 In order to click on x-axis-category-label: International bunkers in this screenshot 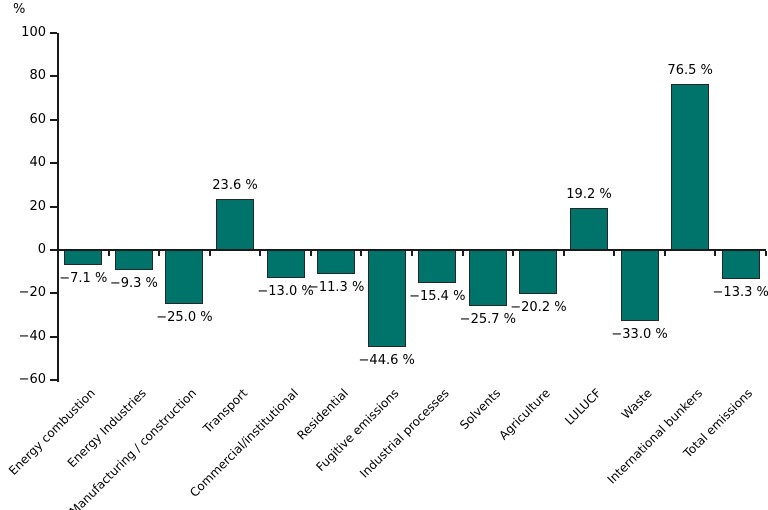, I will do `click(655, 436)`.